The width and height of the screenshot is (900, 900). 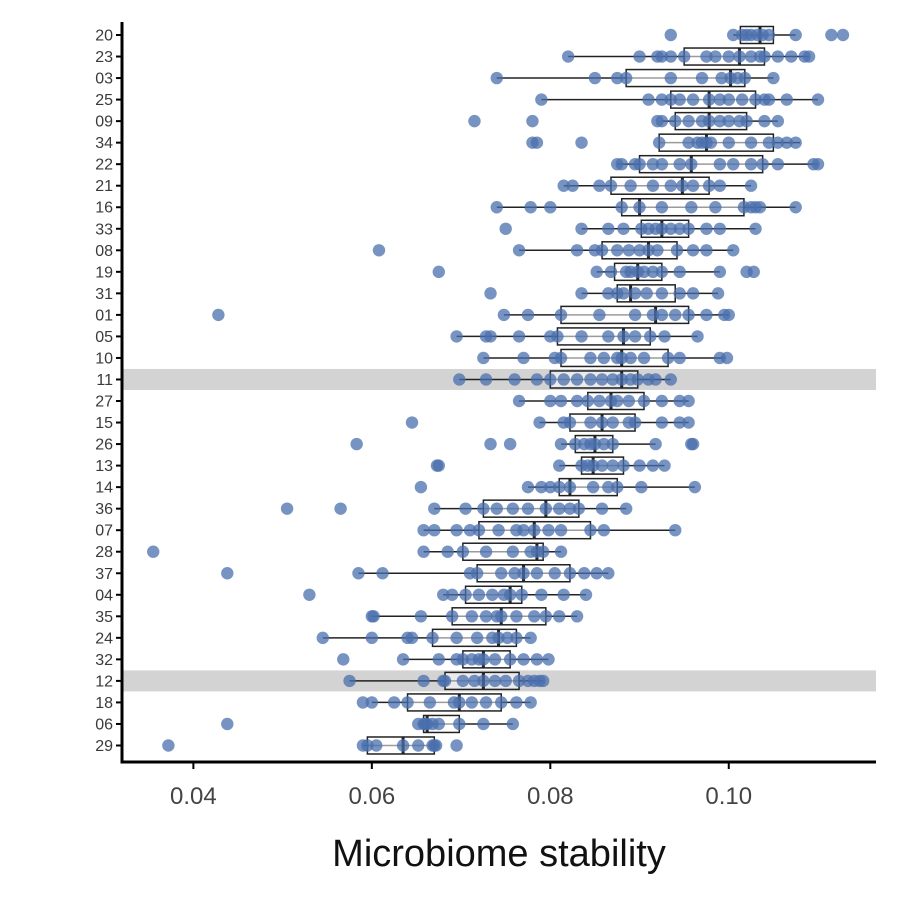 I want to click on y-tick-label-31: 31, so click(x=104, y=294).